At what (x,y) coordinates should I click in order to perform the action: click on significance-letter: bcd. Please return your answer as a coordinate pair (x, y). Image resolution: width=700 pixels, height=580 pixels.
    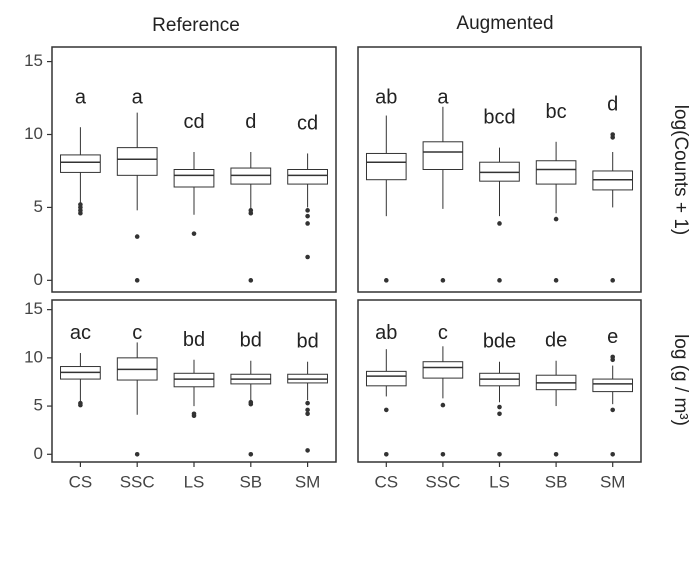
    Looking at the image, I should click on (499, 118).